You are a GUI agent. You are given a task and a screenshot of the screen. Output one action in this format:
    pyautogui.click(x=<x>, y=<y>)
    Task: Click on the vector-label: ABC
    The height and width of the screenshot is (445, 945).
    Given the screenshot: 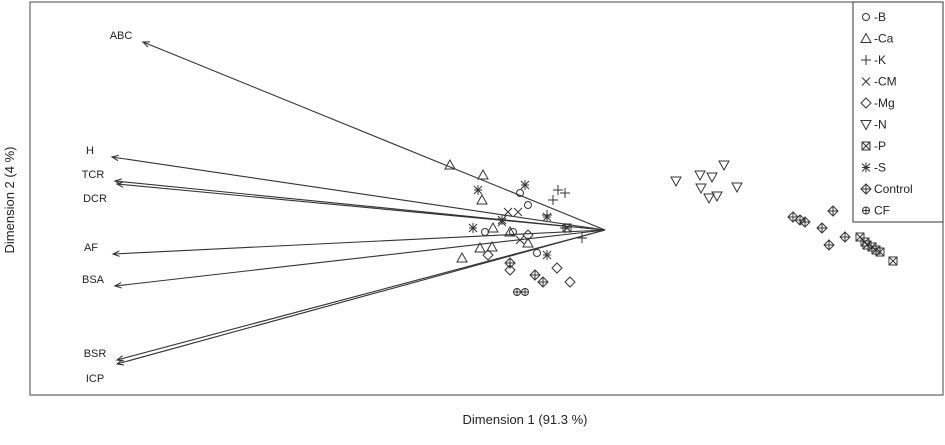 What is the action you would take?
    pyautogui.click(x=121, y=36)
    